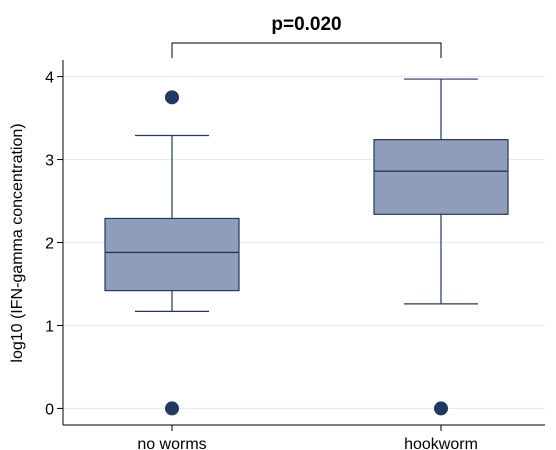 The width and height of the screenshot is (556, 450). What do you see at coordinates (49, 326) in the screenshot?
I see `y-tick-label: 1` at bounding box center [49, 326].